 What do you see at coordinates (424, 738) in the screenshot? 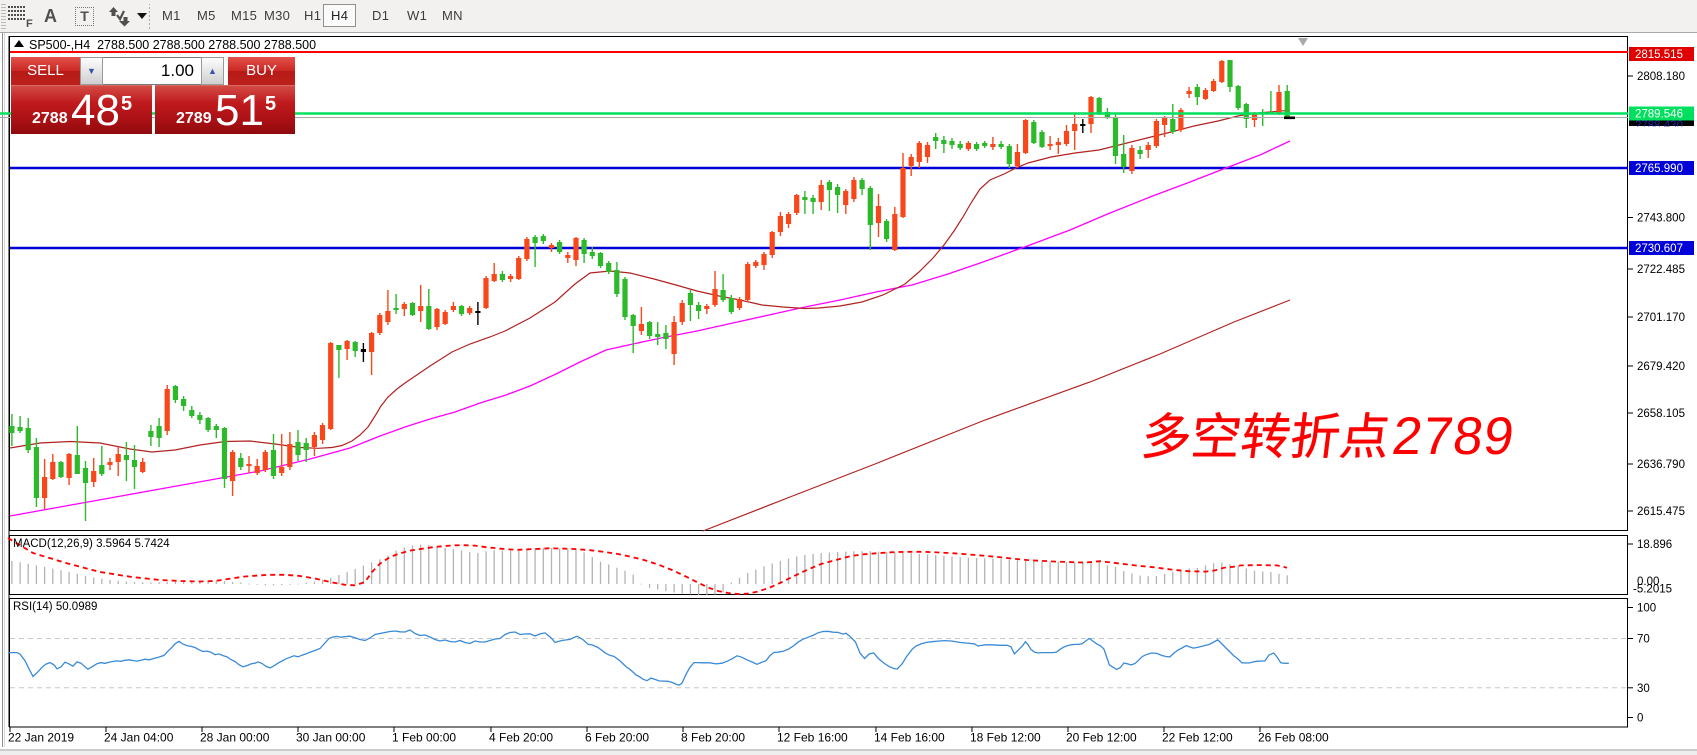
I see `svg-text: 1 Feb 00:00` at bounding box center [424, 738].